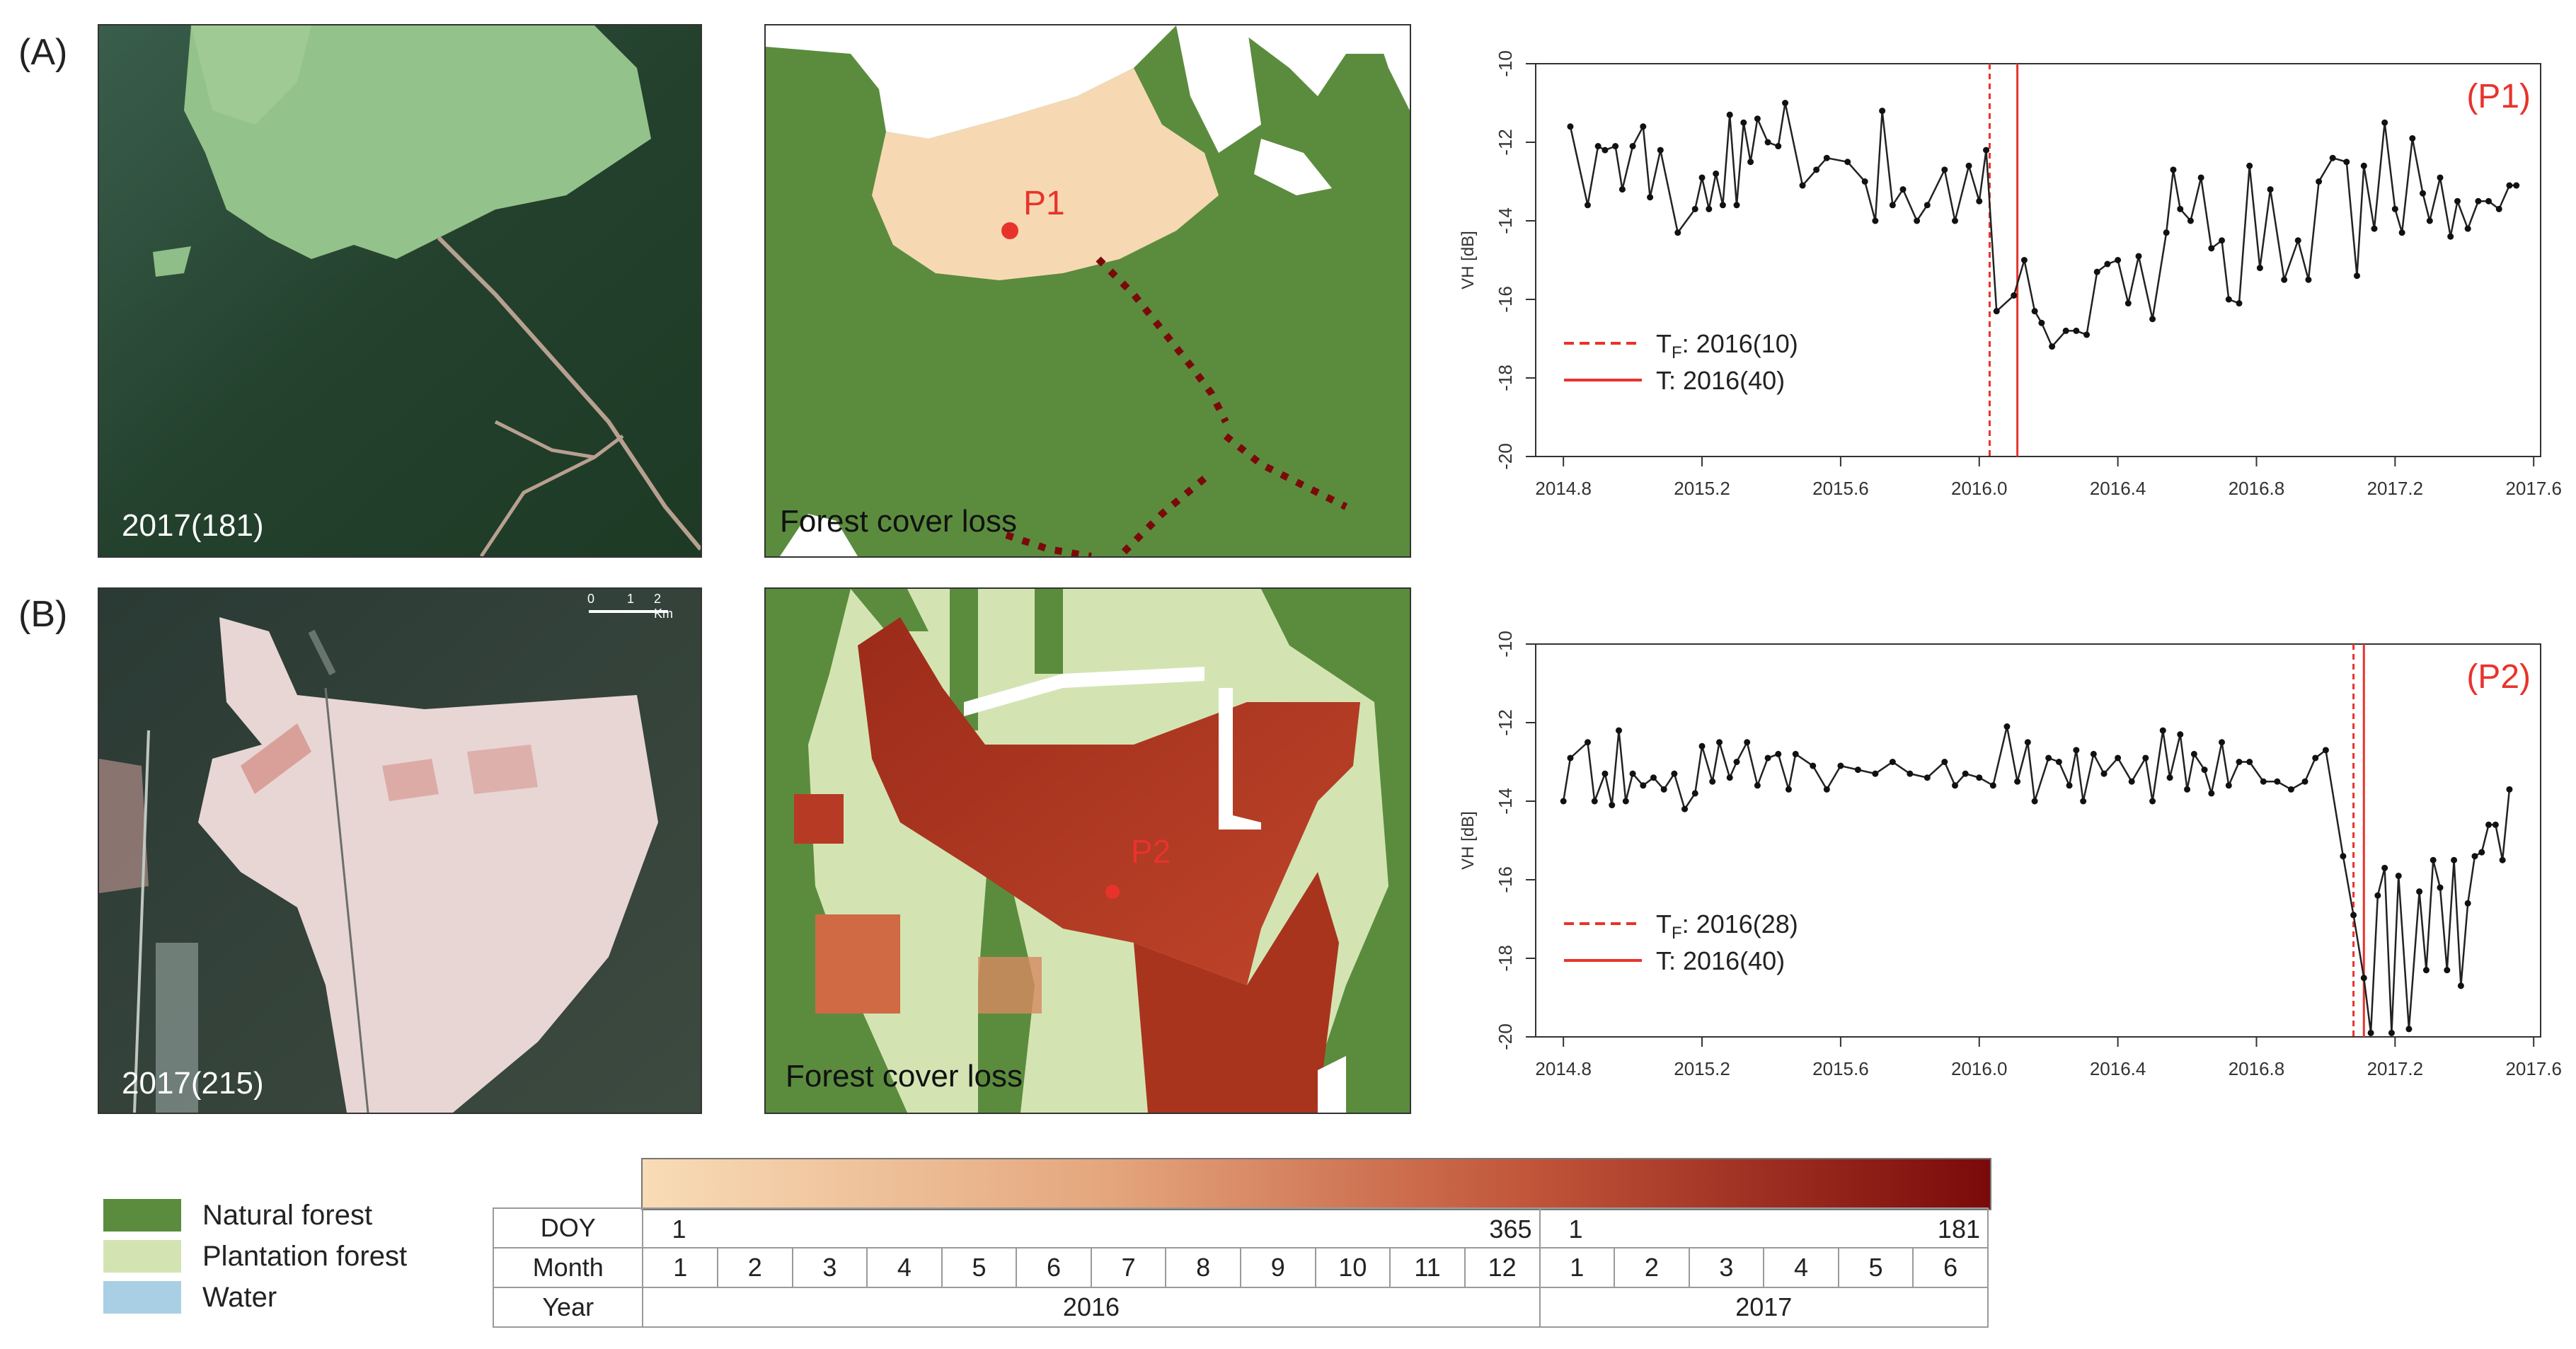  I want to click on scalebar-label-1: 1, so click(631, 599).